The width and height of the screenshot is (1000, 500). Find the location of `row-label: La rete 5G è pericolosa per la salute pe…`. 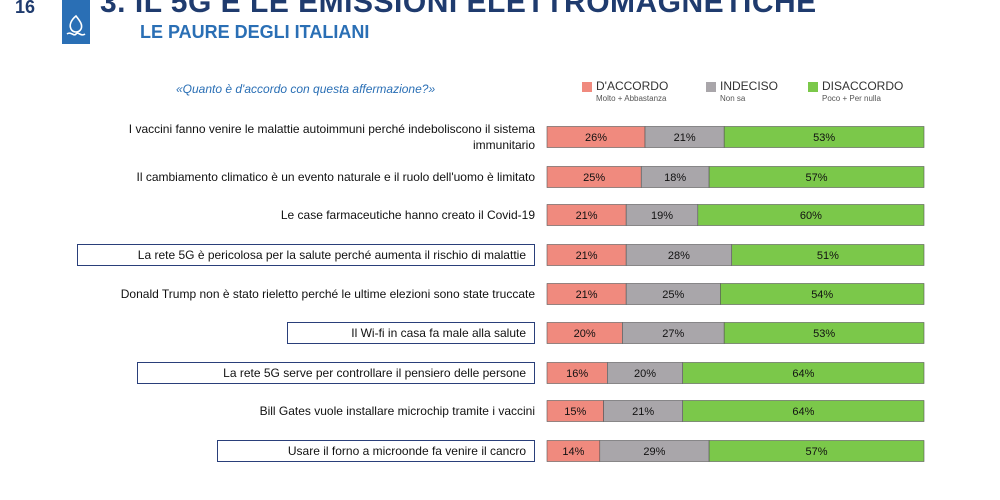

row-label: La rete 5G è pericolosa per la salute pe… is located at coordinates (306, 255).